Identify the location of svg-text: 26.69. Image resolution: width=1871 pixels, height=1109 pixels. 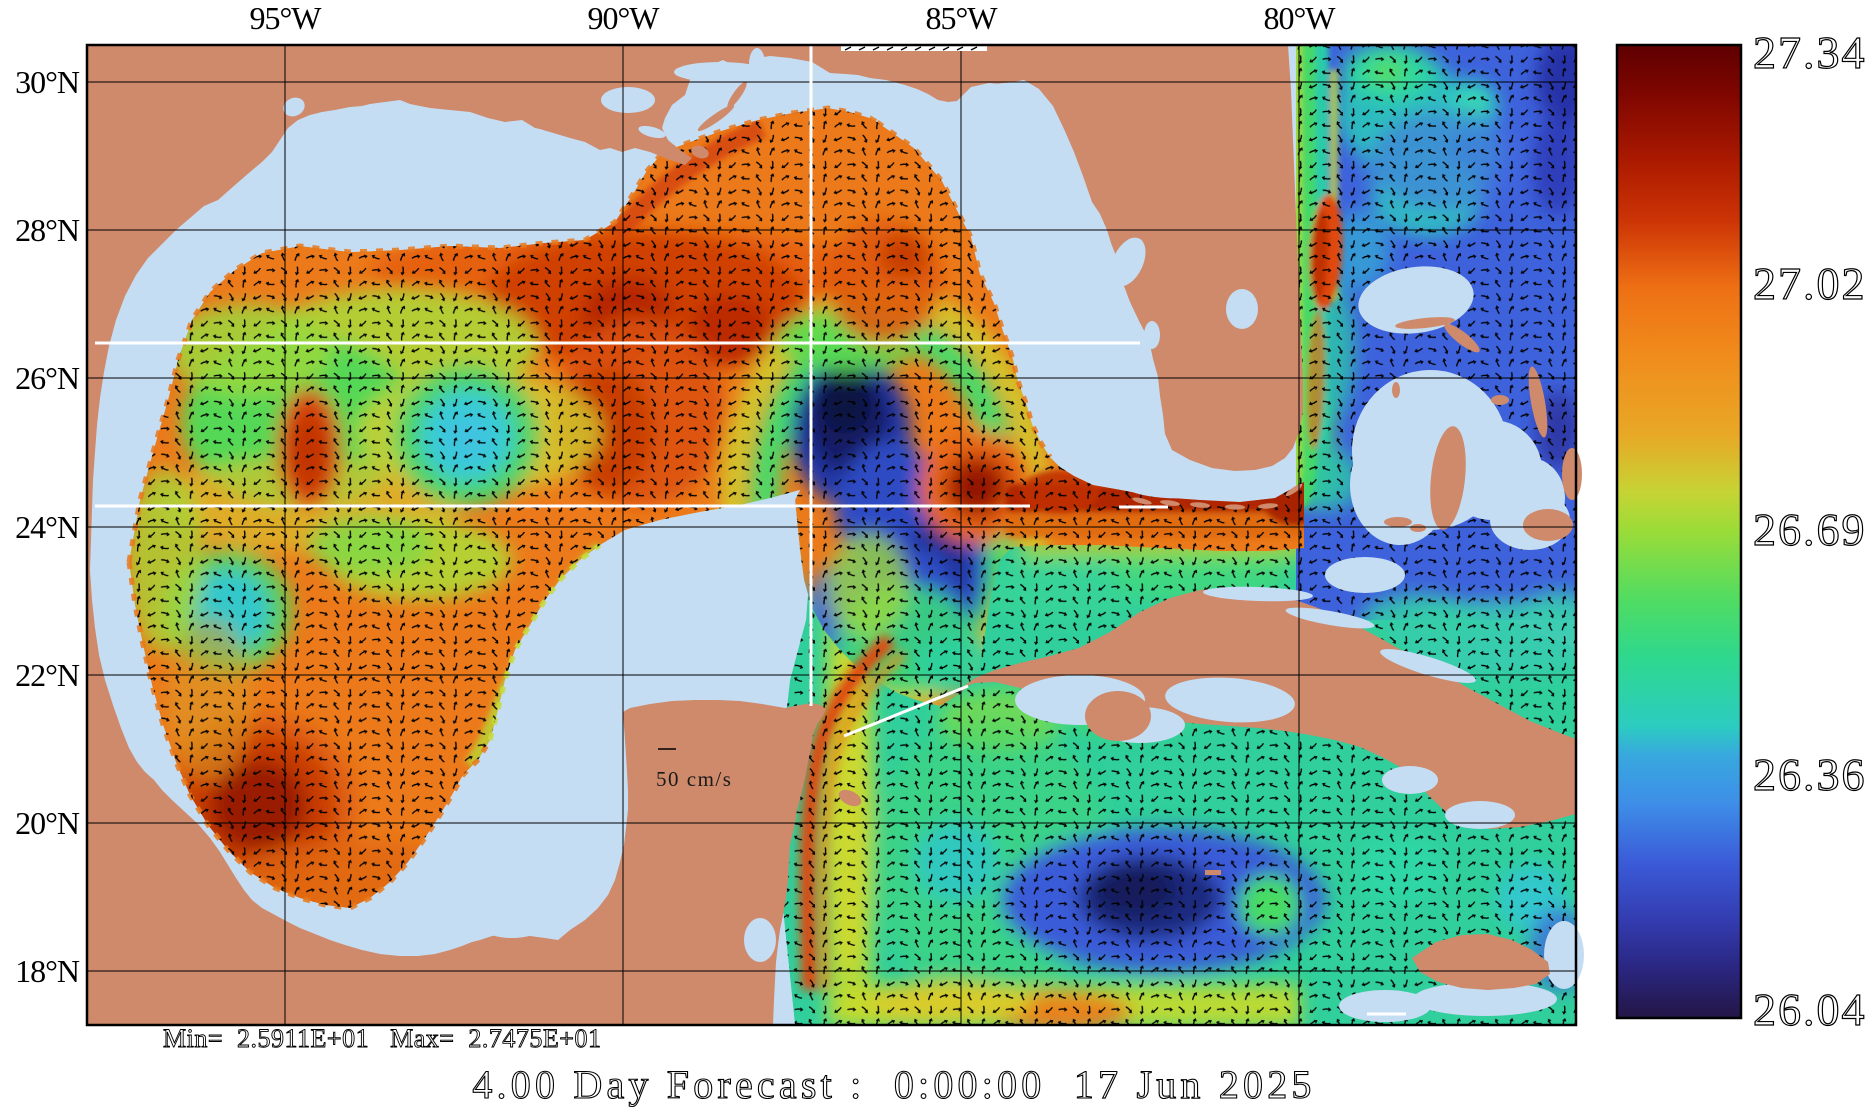
(1810, 529).